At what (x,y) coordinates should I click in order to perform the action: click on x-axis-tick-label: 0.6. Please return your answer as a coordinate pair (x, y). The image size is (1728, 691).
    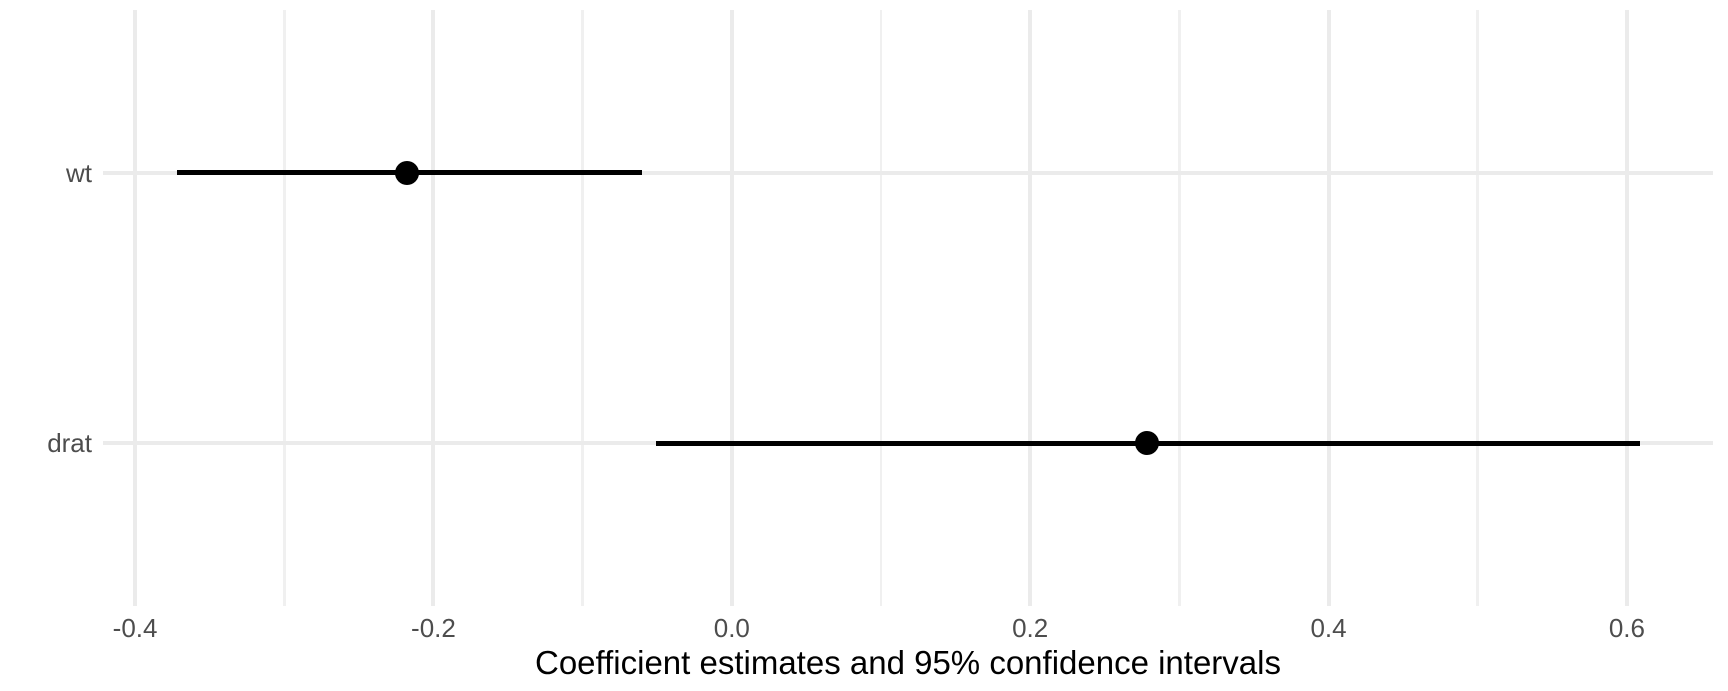
    Looking at the image, I should click on (1626, 628).